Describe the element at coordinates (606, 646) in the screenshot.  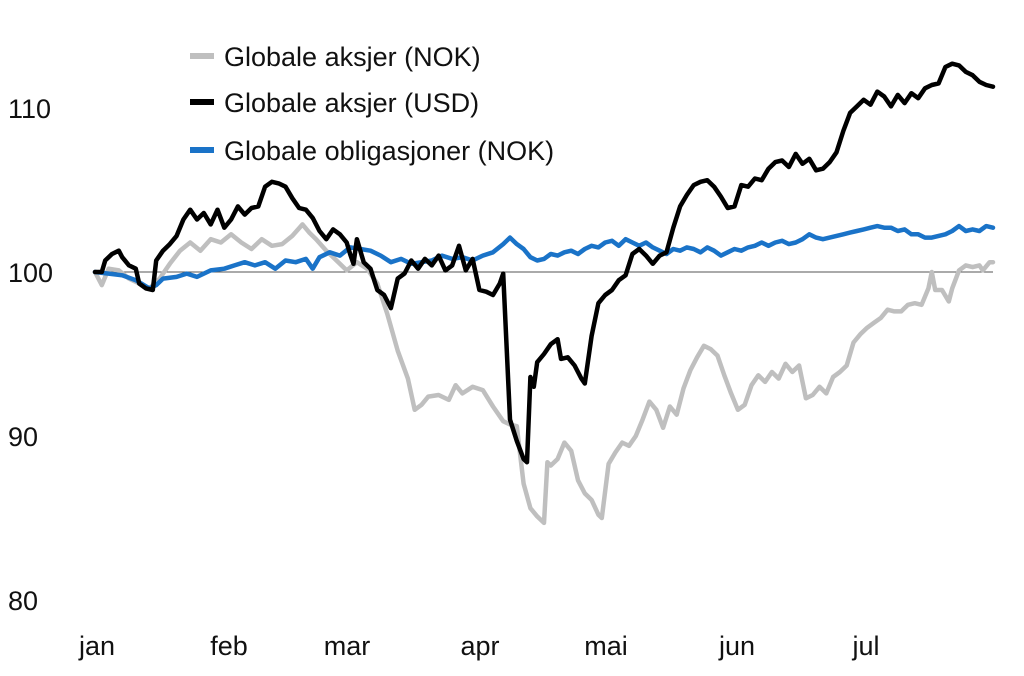
I see `x-tick-label: mai` at that location.